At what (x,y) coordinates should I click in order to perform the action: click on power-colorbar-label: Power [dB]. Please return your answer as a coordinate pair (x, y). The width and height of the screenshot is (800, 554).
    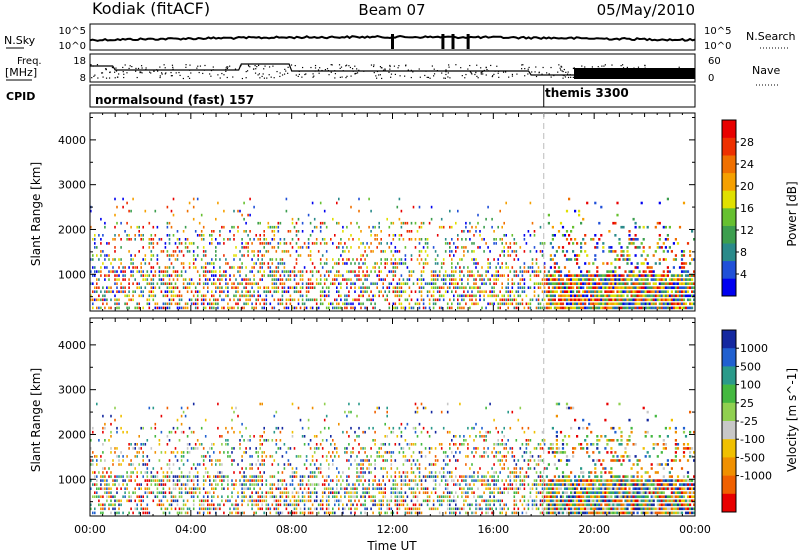
    Looking at the image, I should click on (792, 213).